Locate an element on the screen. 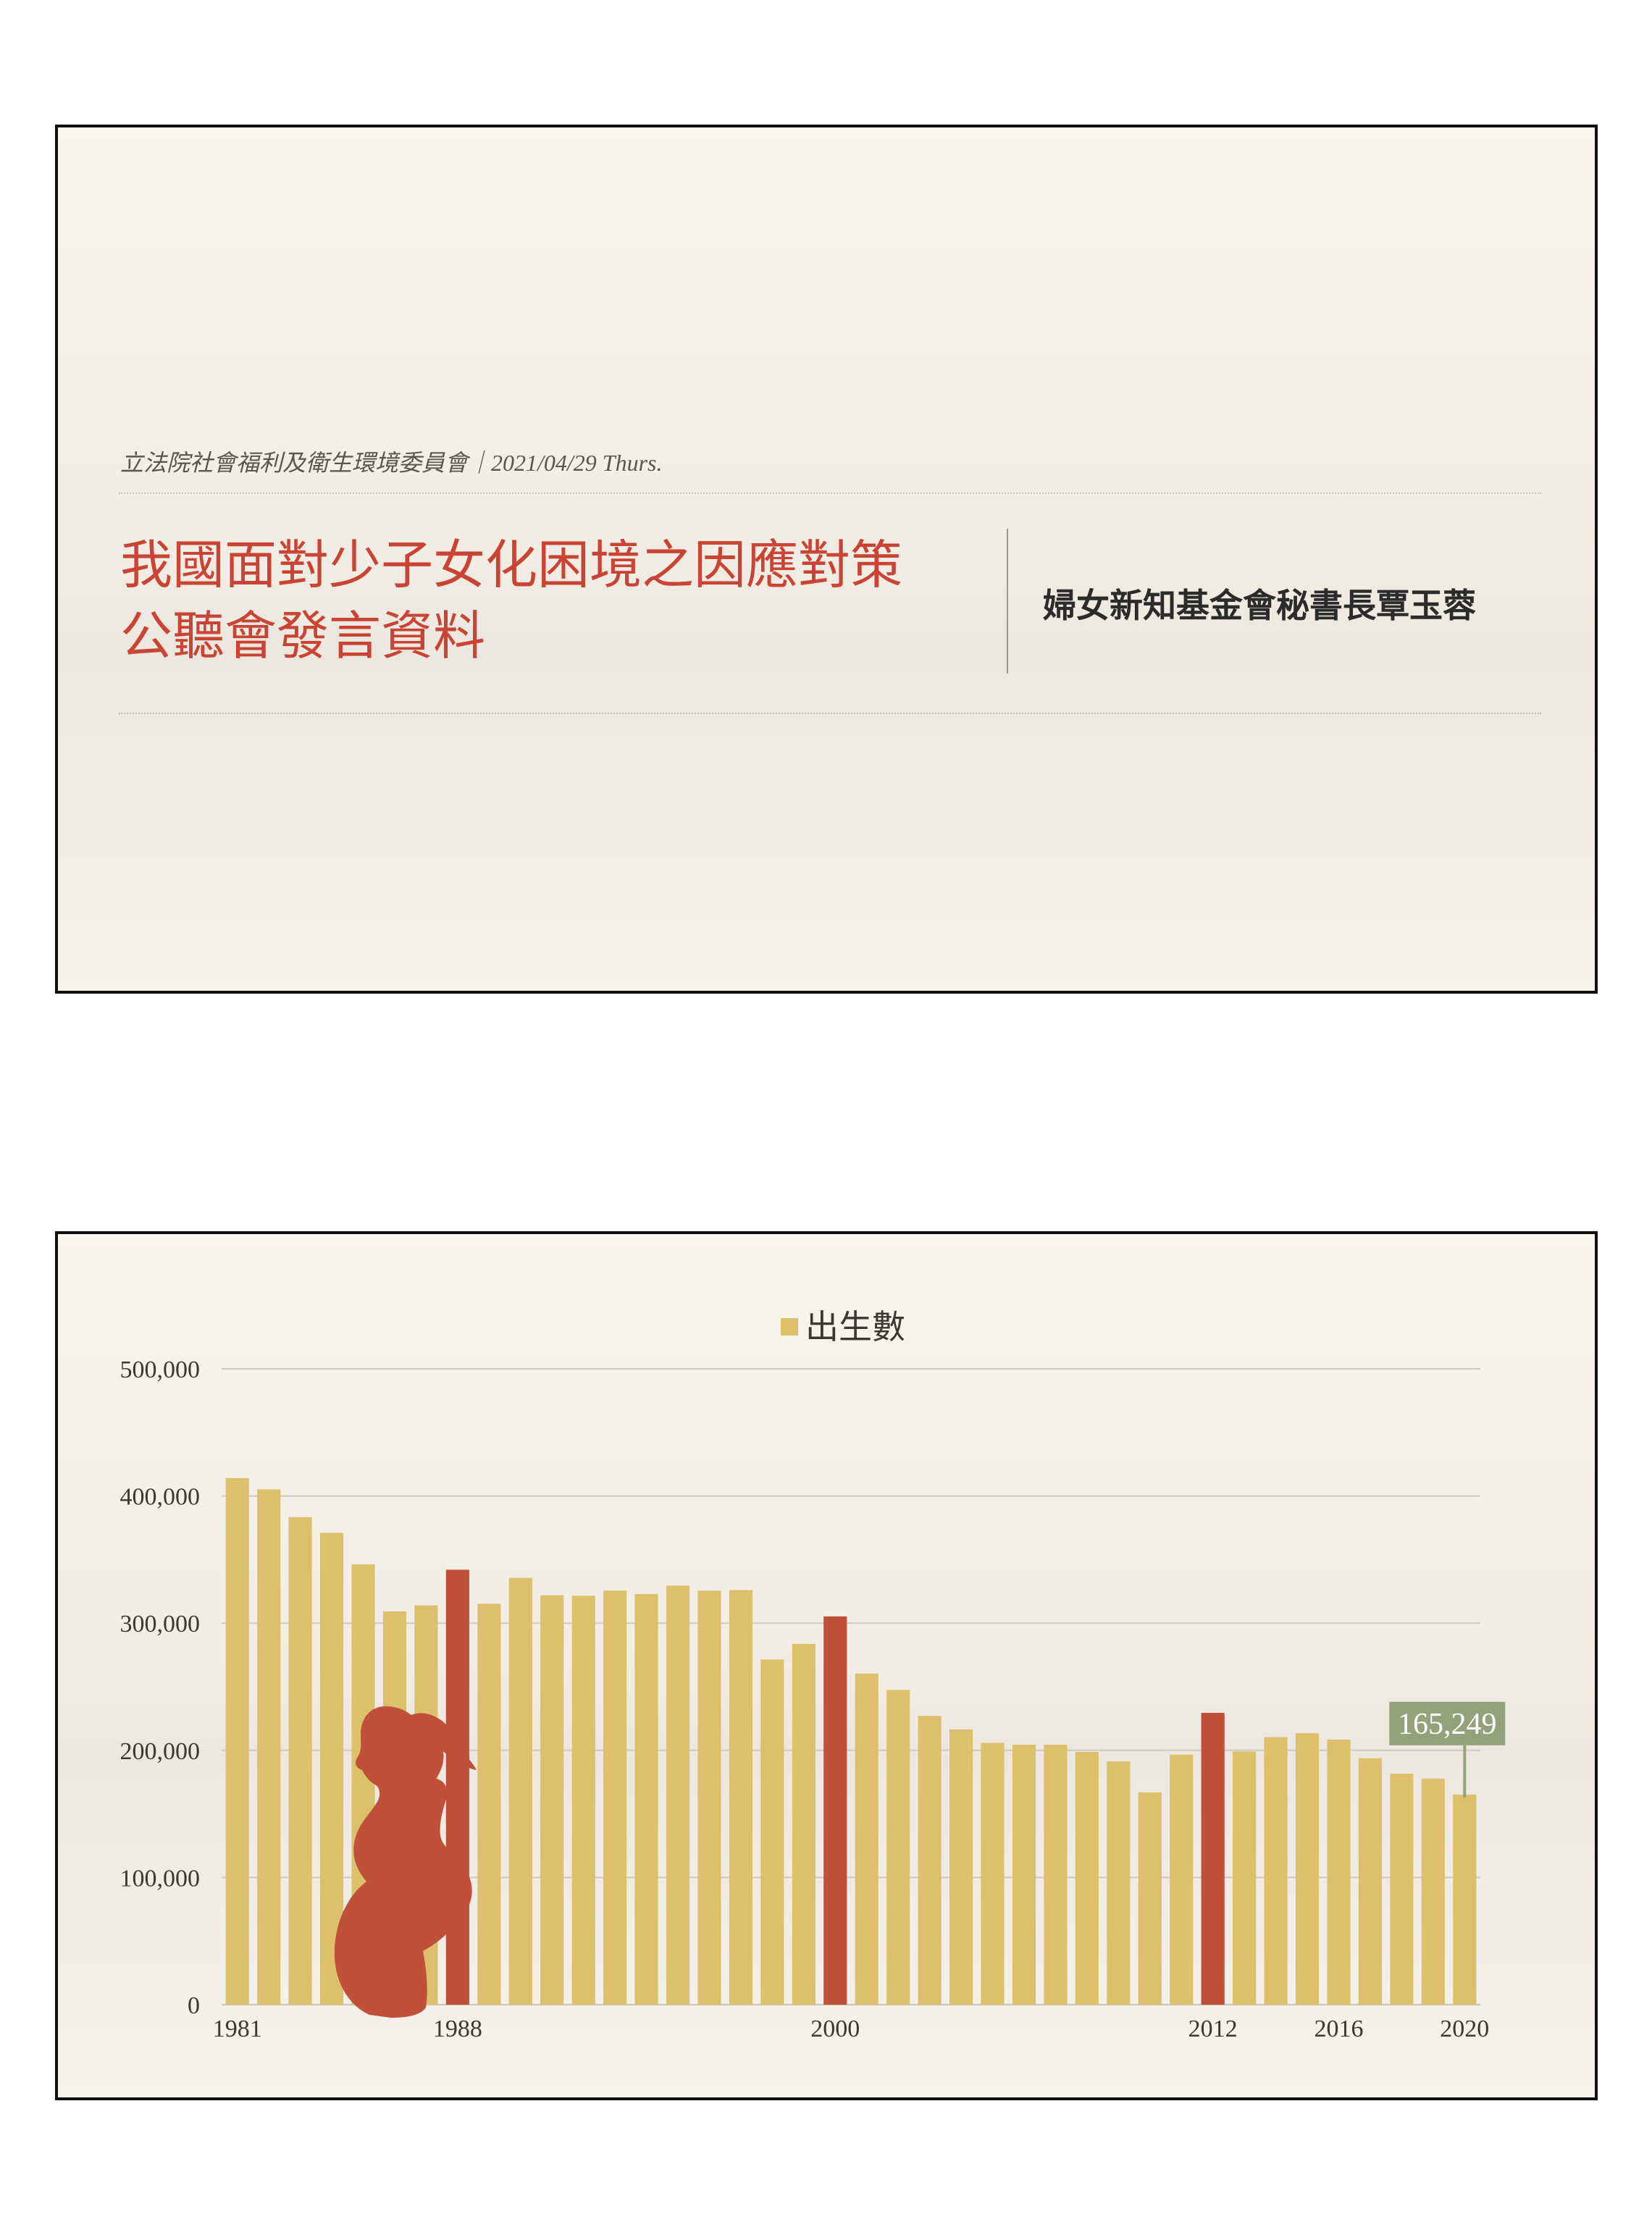  x-tick-label: 2000 is located at coordinates (835, 2029).